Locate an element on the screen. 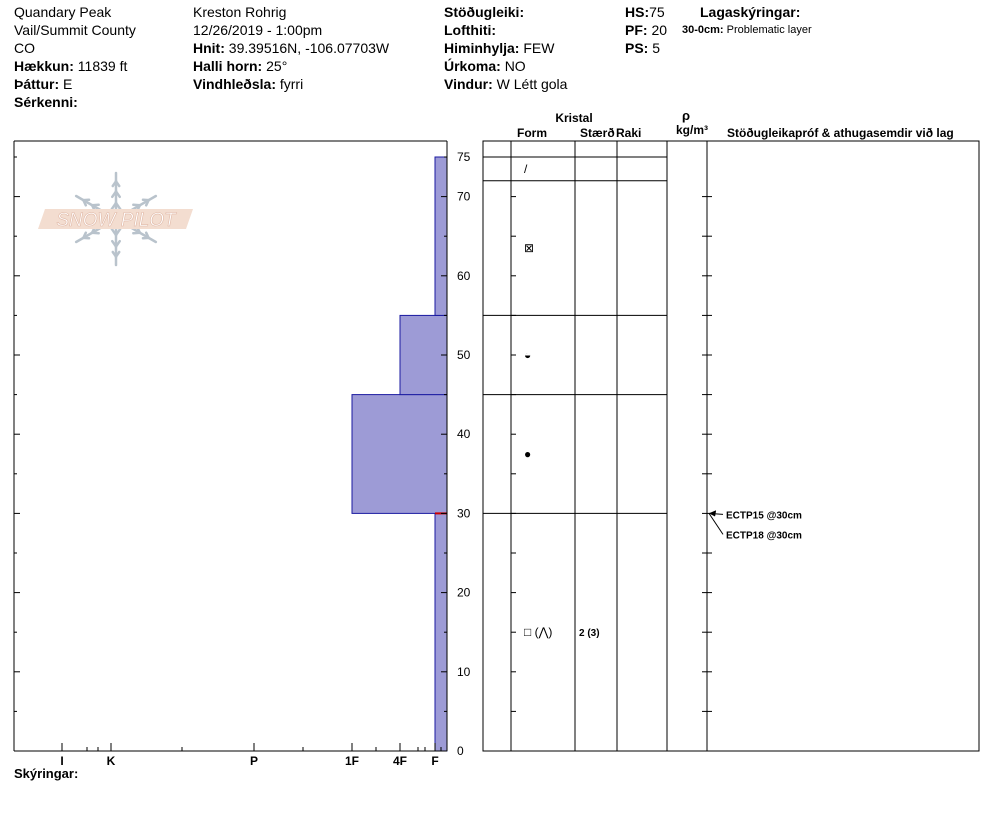 This screenshot has width=994, height=840. aspect-label: Þáttur: is located at coordinates (37, 84).